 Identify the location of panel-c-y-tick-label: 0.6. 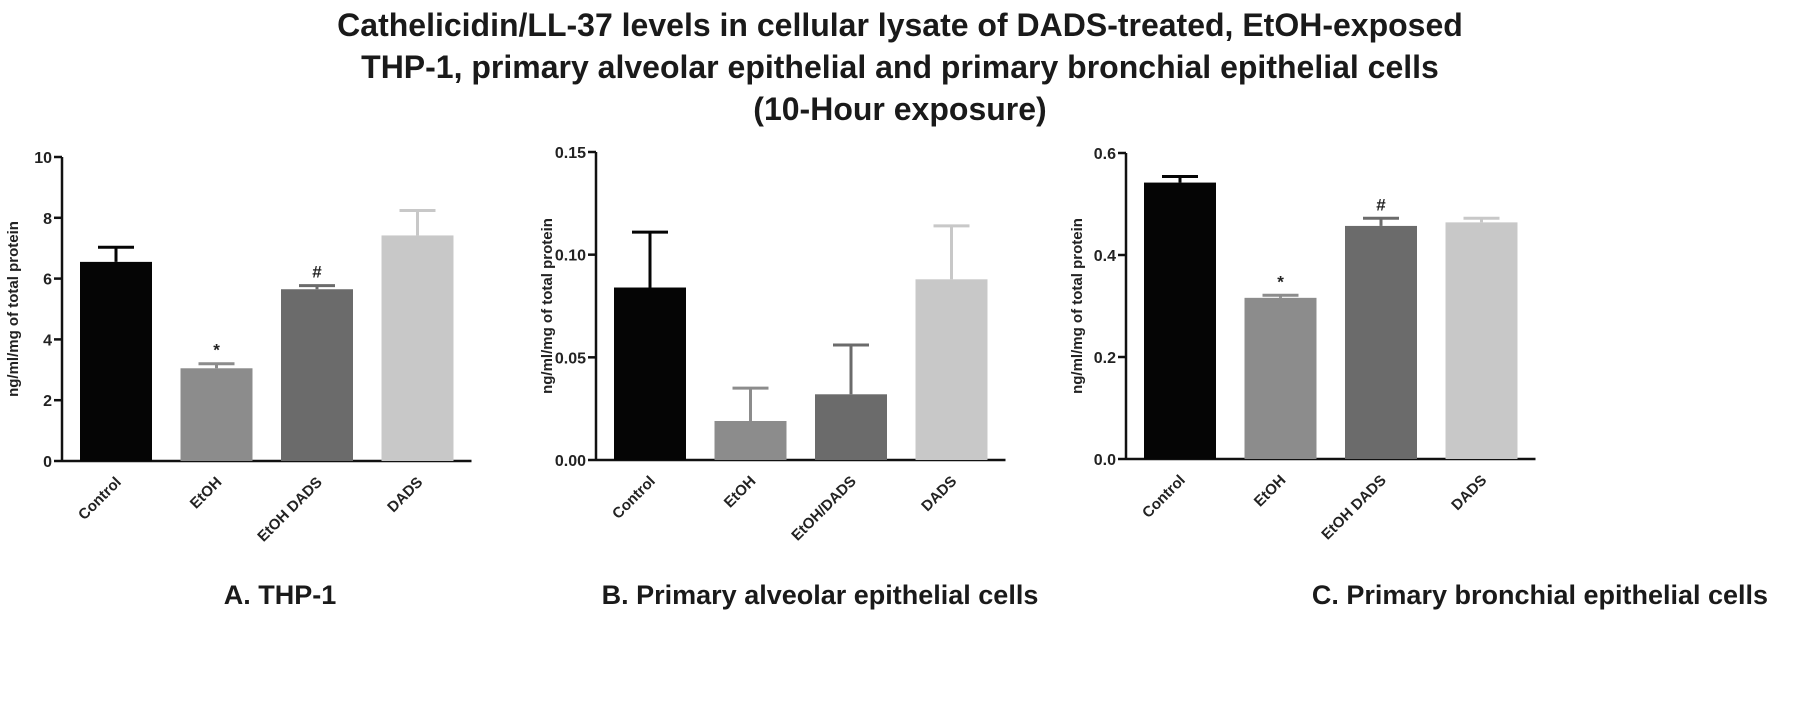
(1105, 154).